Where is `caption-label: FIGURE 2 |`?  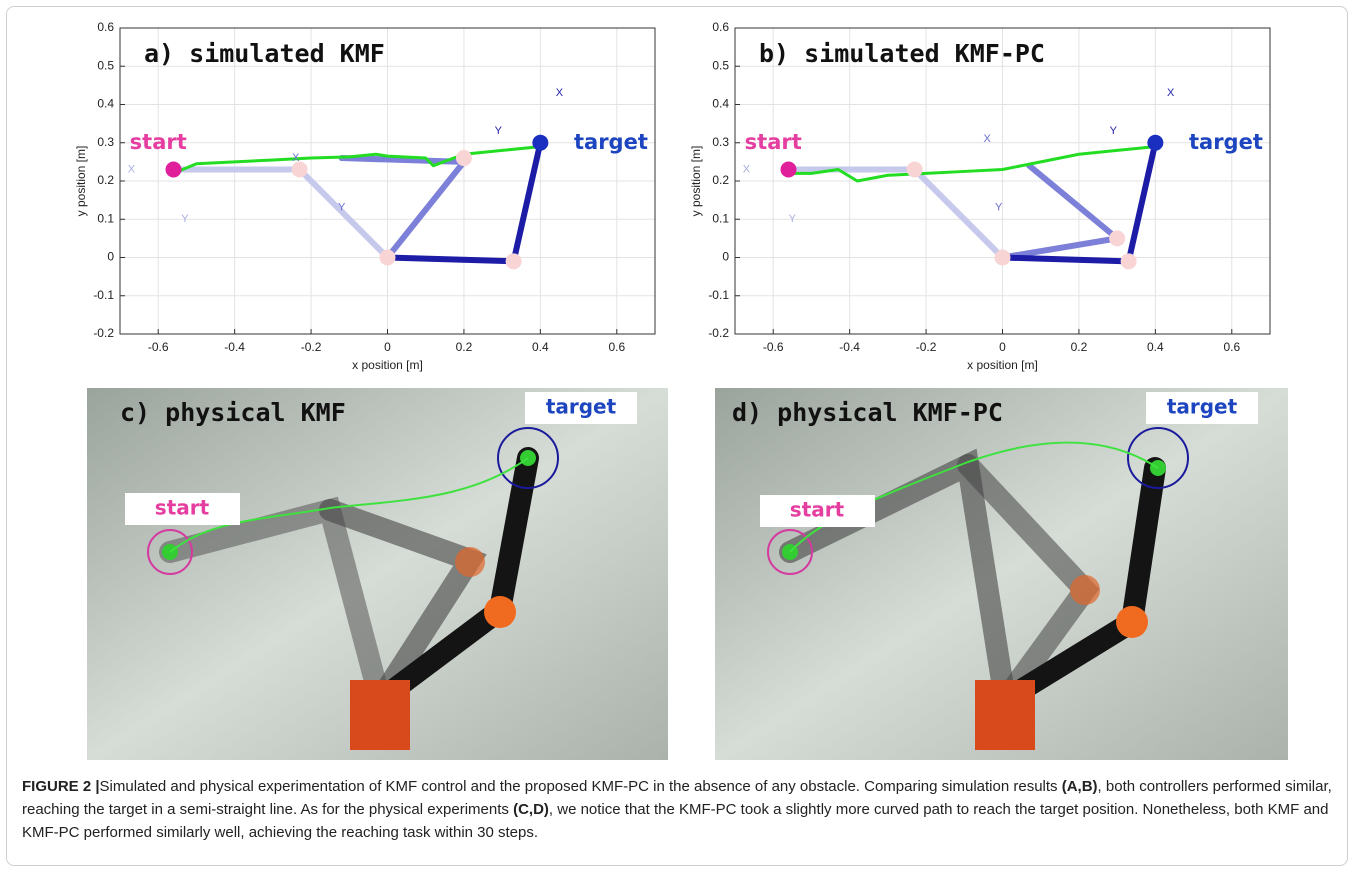 caption-label: FIGURE 2 | is located at coordinates (61, 786).